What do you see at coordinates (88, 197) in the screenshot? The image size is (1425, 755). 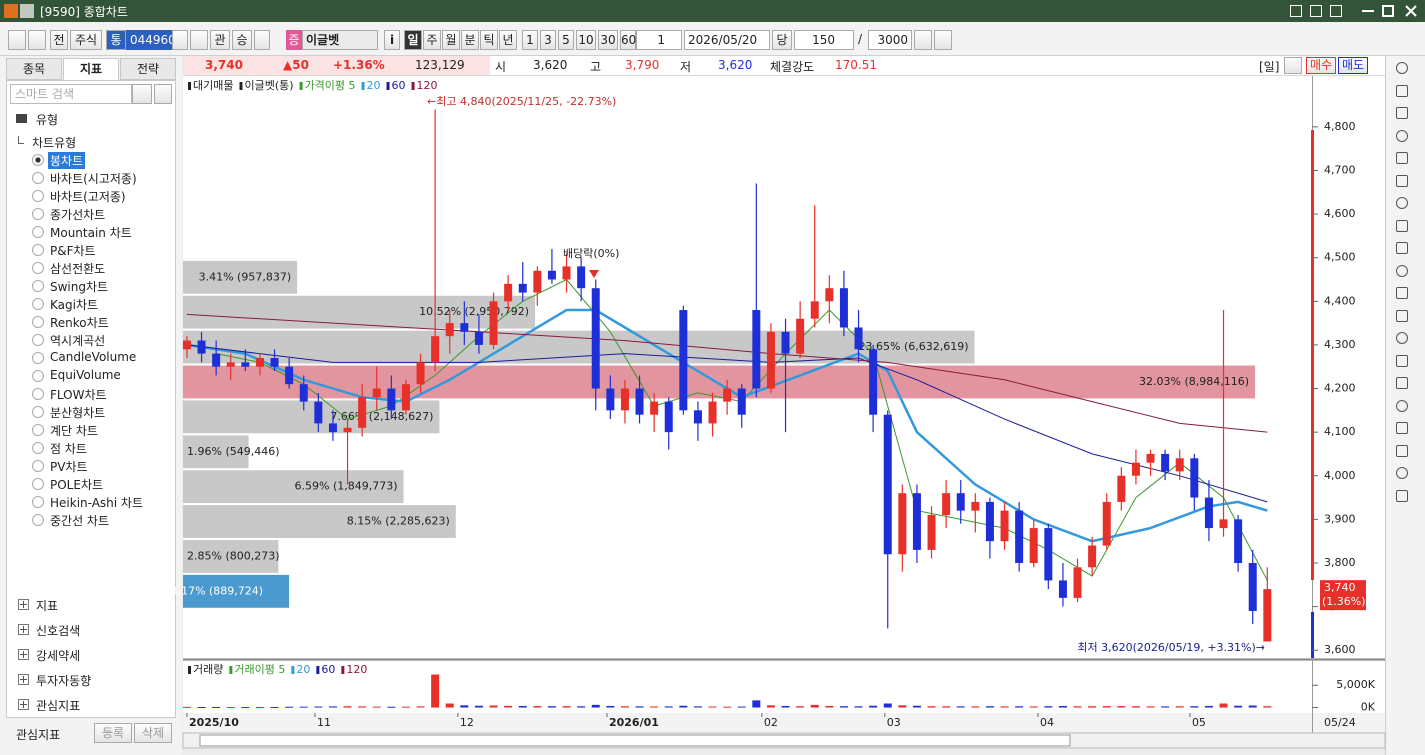 I see `chart-type: 바차트(고저종)` at bounding box center [88, 197].